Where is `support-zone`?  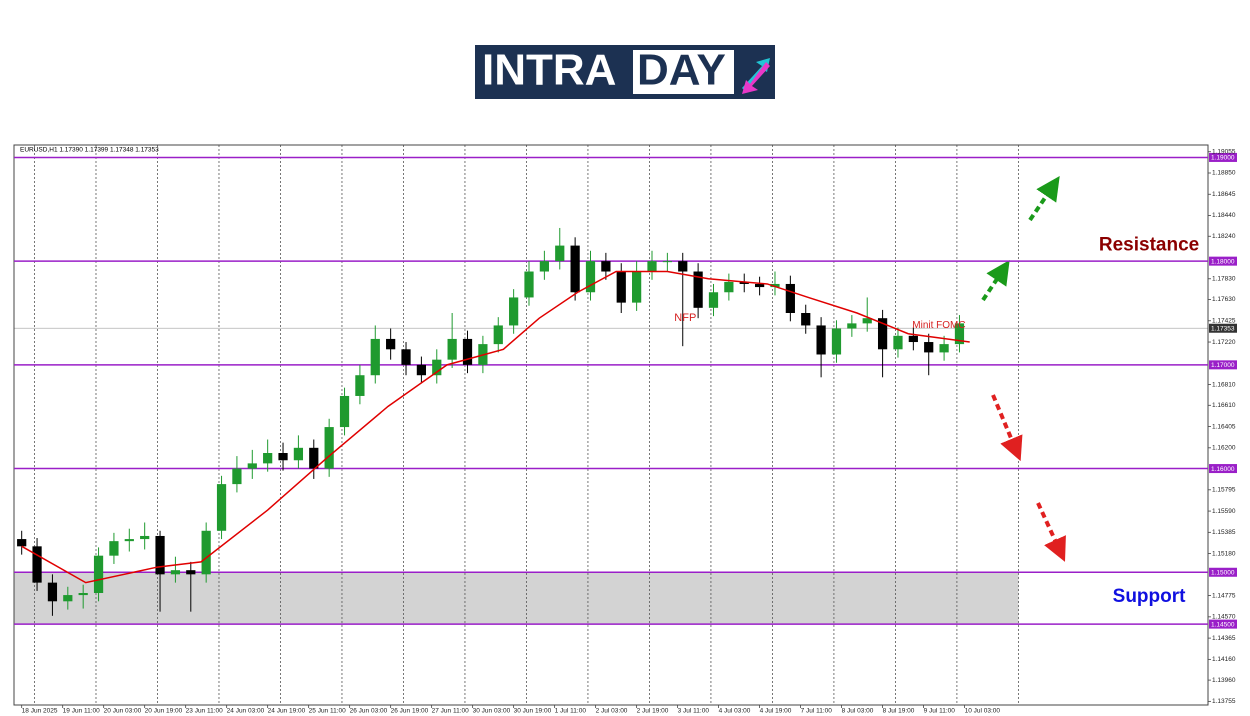
support-zone is located at coordinates (516, 598).